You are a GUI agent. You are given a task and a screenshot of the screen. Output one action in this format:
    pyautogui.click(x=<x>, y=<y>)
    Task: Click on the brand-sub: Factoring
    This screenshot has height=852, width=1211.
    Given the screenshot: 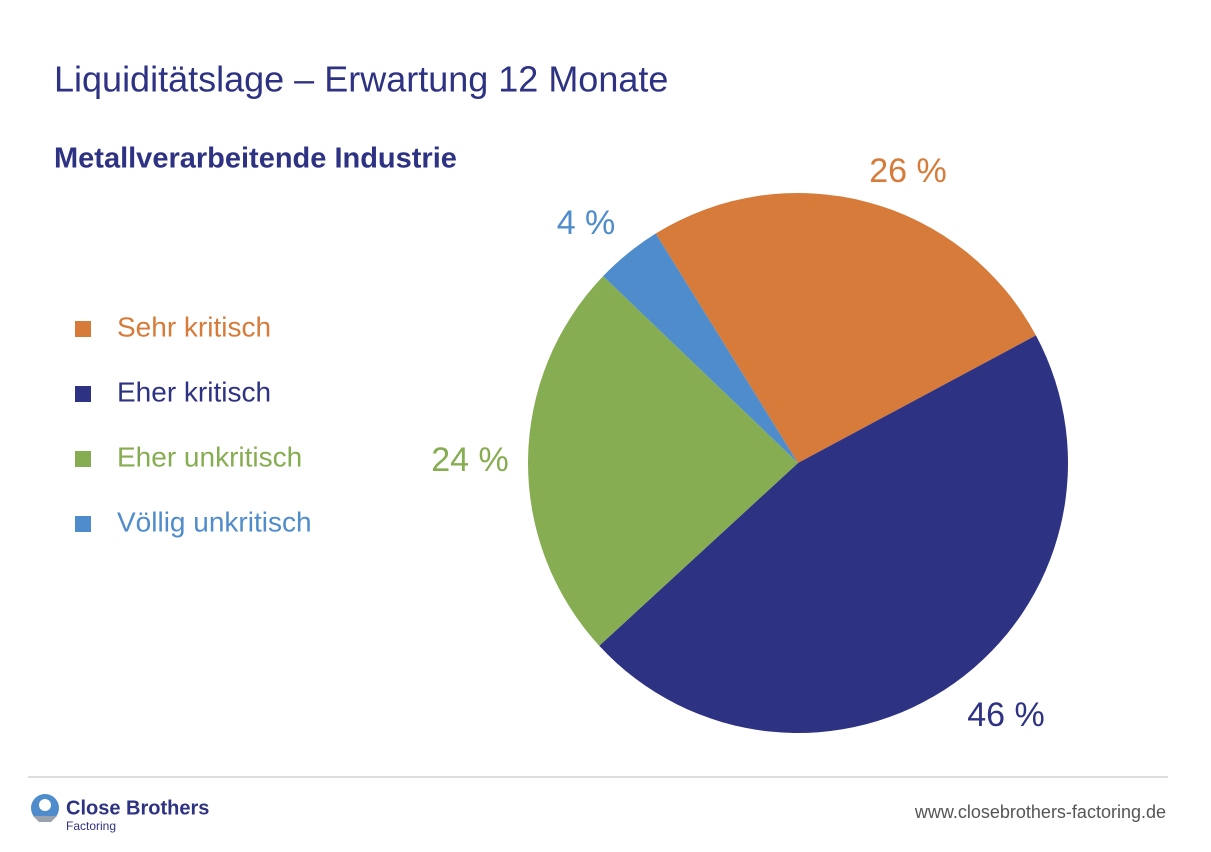 What is the action you would take?
    pyautogui.click(x=91, y=826)
    